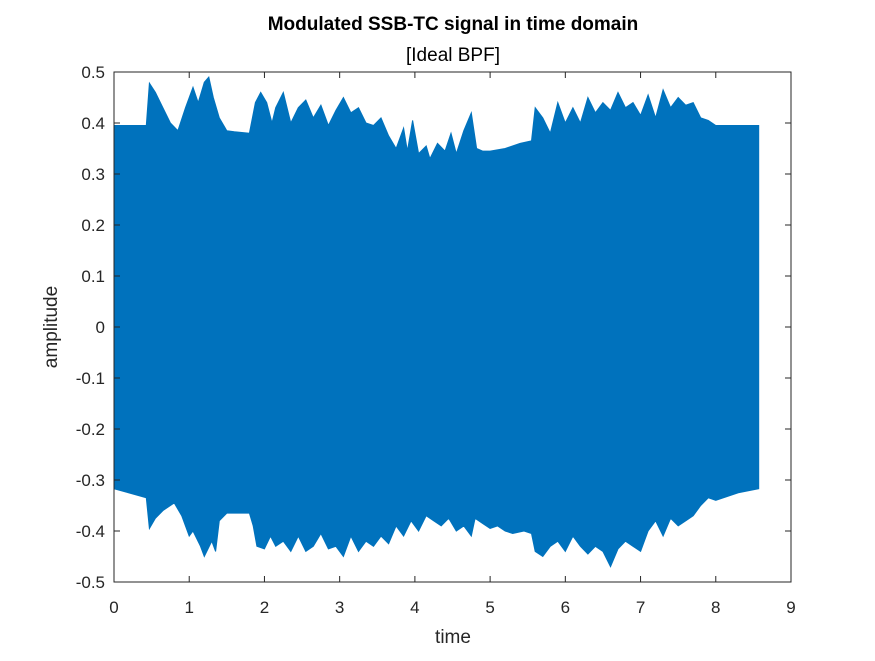 Image resolution: width=875 pixels, height=661 pixels. Describe the element at coordinates (453, 24) in the screenshot. I see `chart-title: Modulated SSB-TC signal in time domain` at that location.